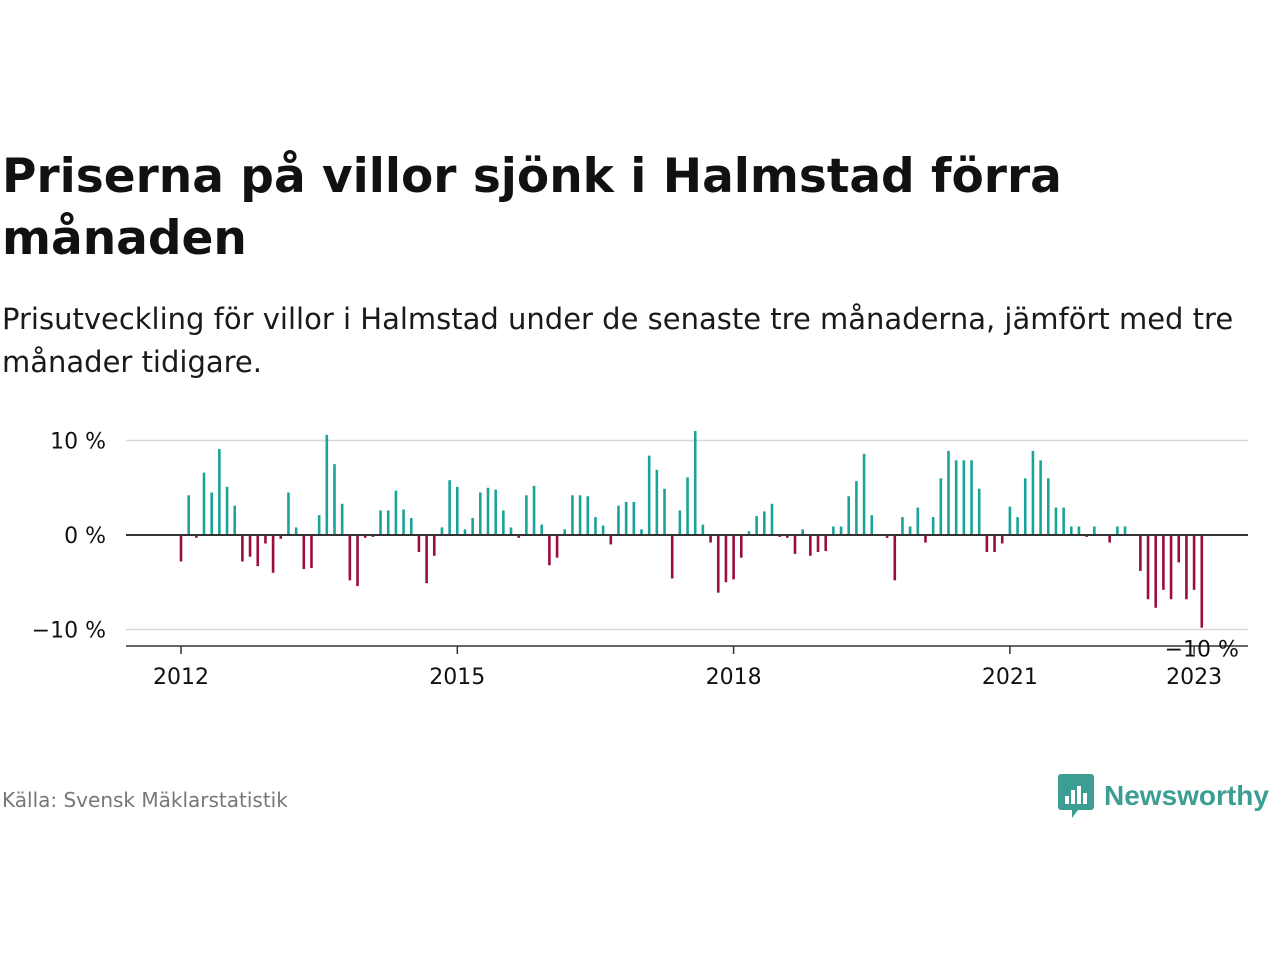 The width and height of the screenshot is (1280, 960). What do you see at coordinates (78, 442) in the screenshot?
I see `y-tick-label: 10 %` at bounding box center [78, 442].